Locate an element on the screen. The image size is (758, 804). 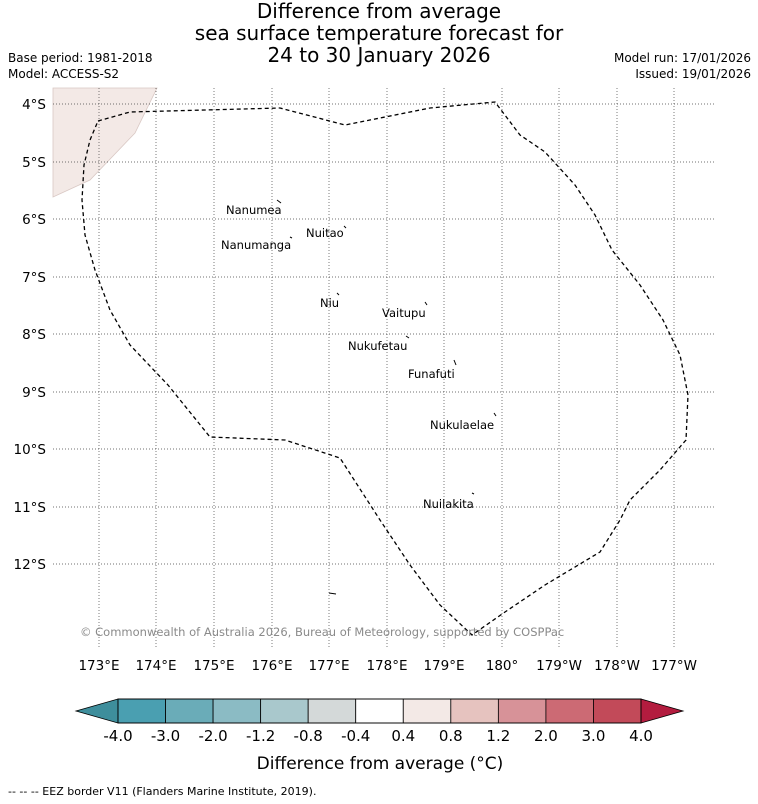
island-niu is located at coordinates (338, 294).